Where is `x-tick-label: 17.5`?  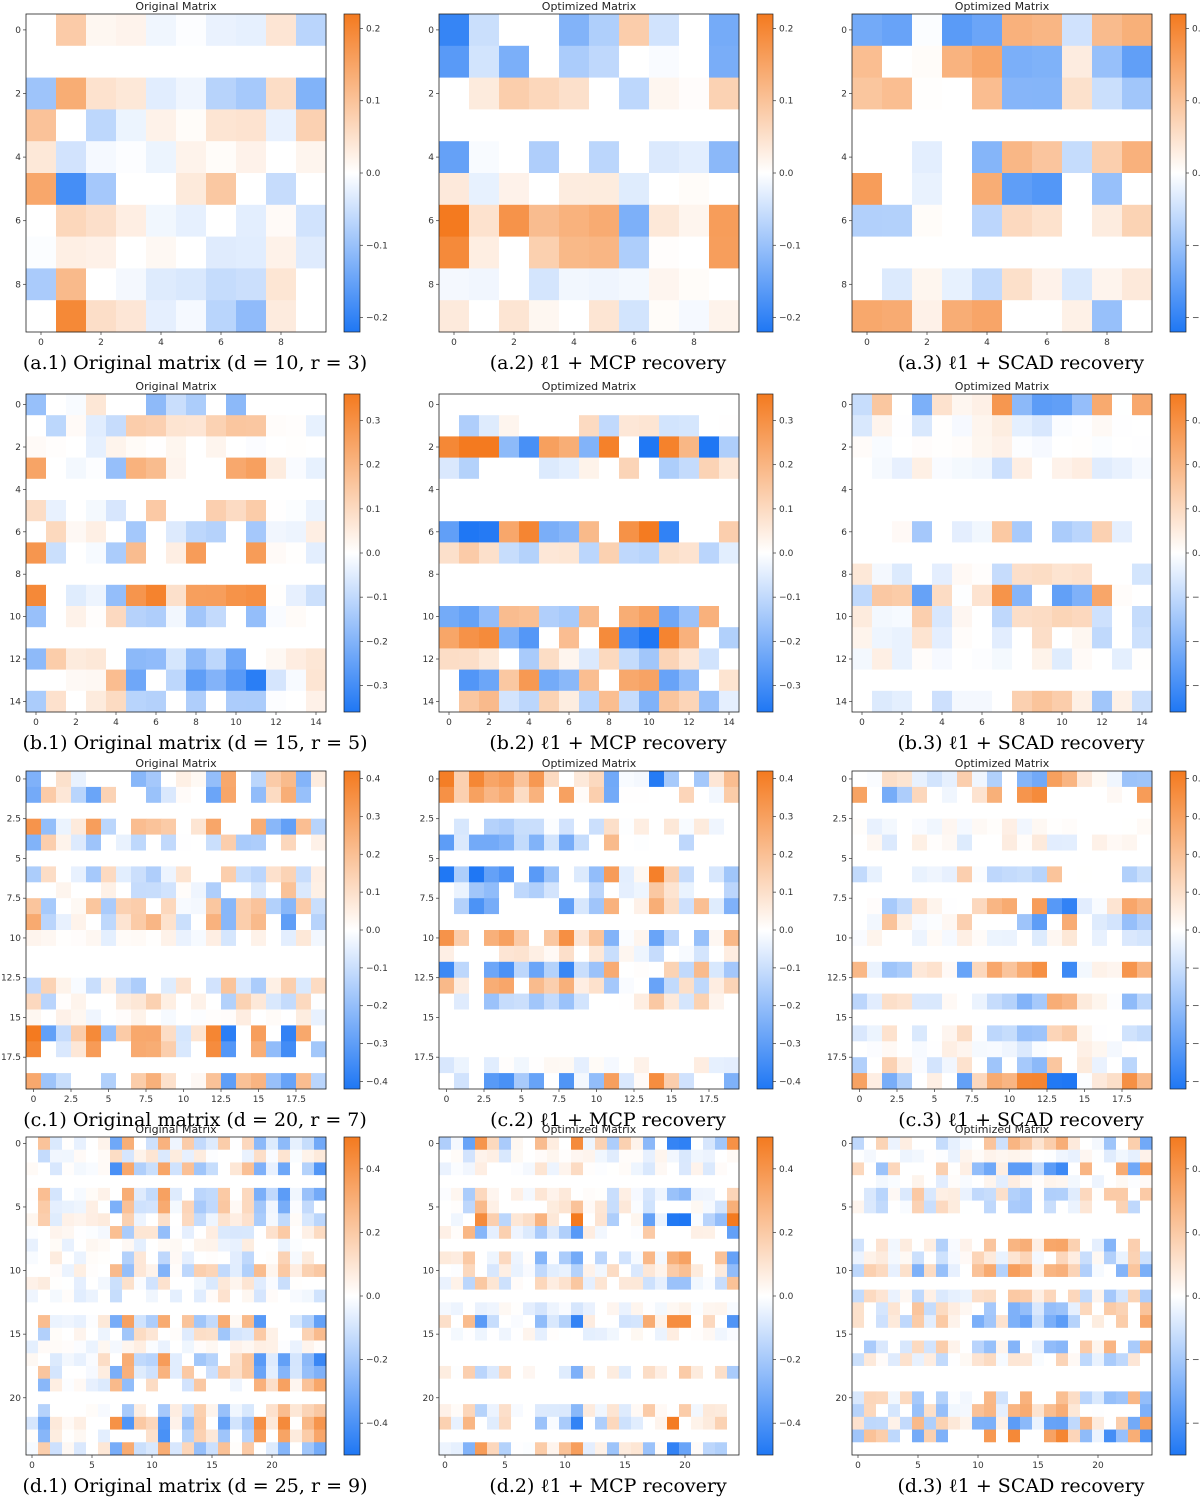 x-tick-label: 17.5 is located at coordinates (296, 1100).